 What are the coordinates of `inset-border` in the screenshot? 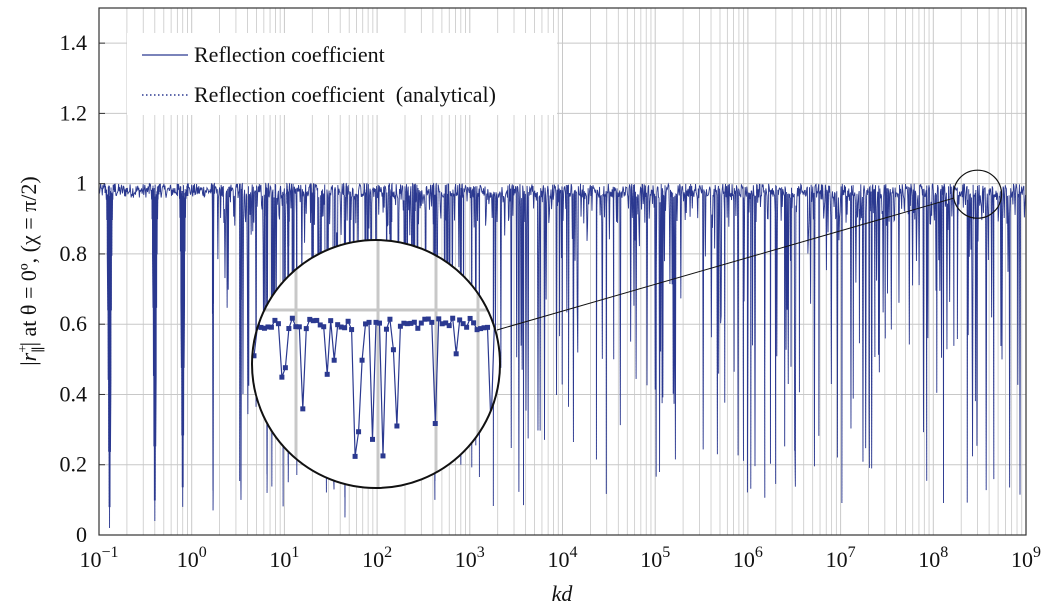 It's located at (376, 364).